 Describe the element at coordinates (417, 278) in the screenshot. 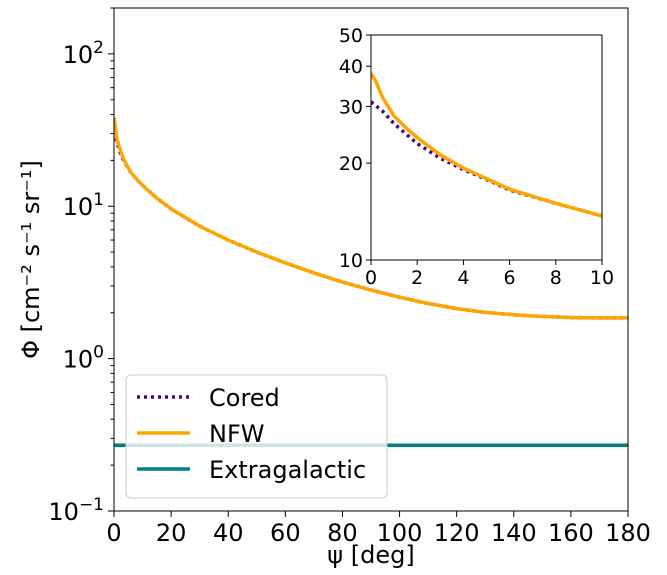

I see `inset-x-tick-label: 2` at that location.